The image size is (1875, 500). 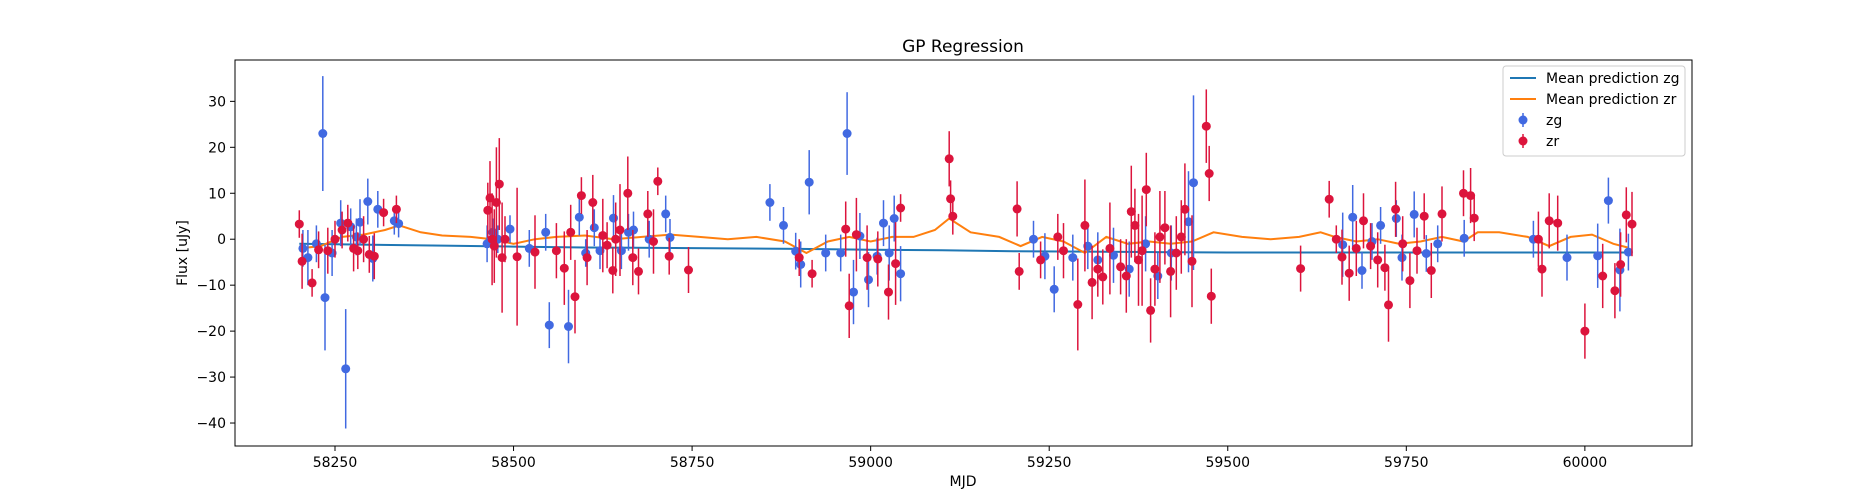 What do you see at coordinates (211, 424) in the screenshot?
I see `y-tick-label: −40` at bounding box center [211, 424].